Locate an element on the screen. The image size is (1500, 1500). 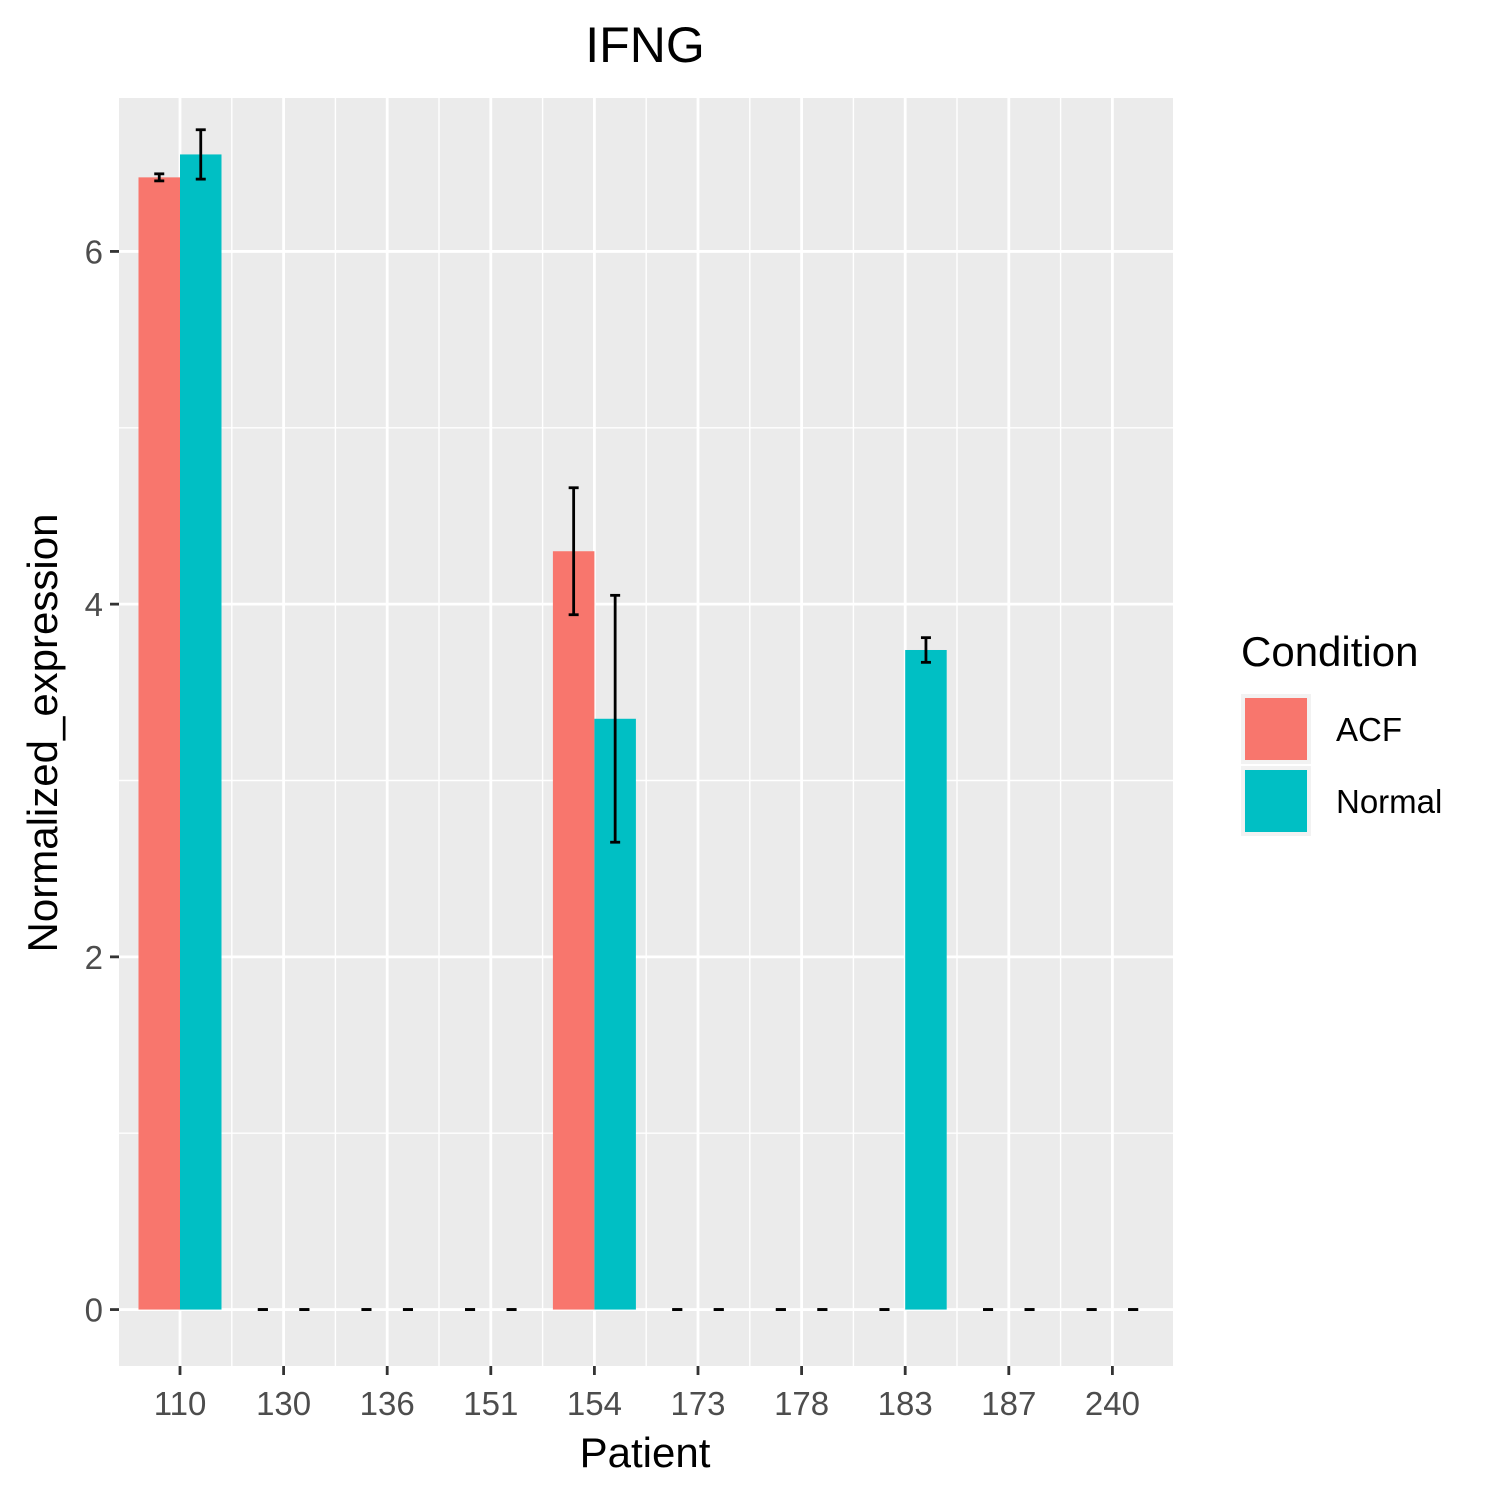
legend-label-acf: ACF is located at coordinates (1369, 729).